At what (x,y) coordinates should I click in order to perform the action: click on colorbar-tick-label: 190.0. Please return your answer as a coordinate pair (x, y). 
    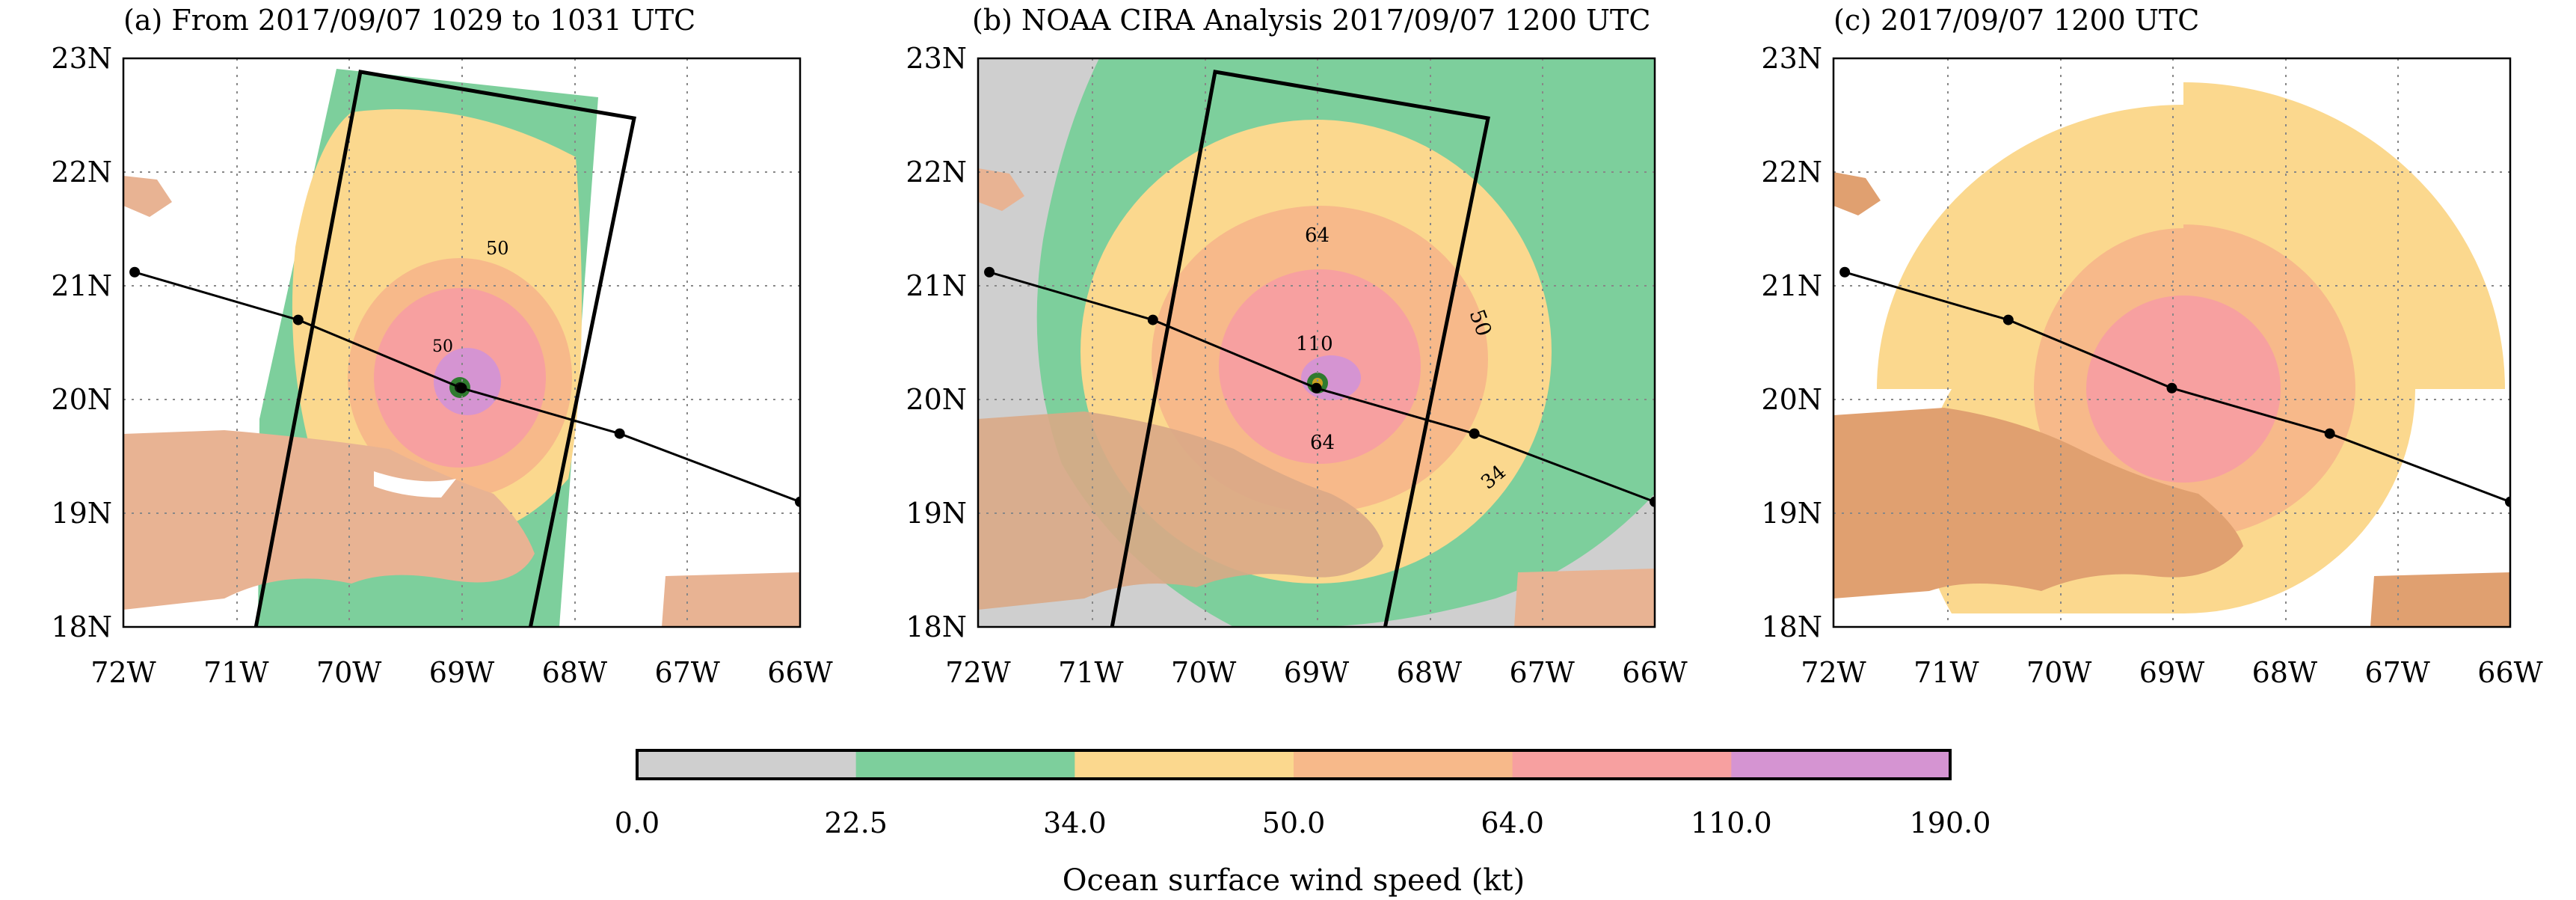
    Looking at the image, I should click on (1950, 822).